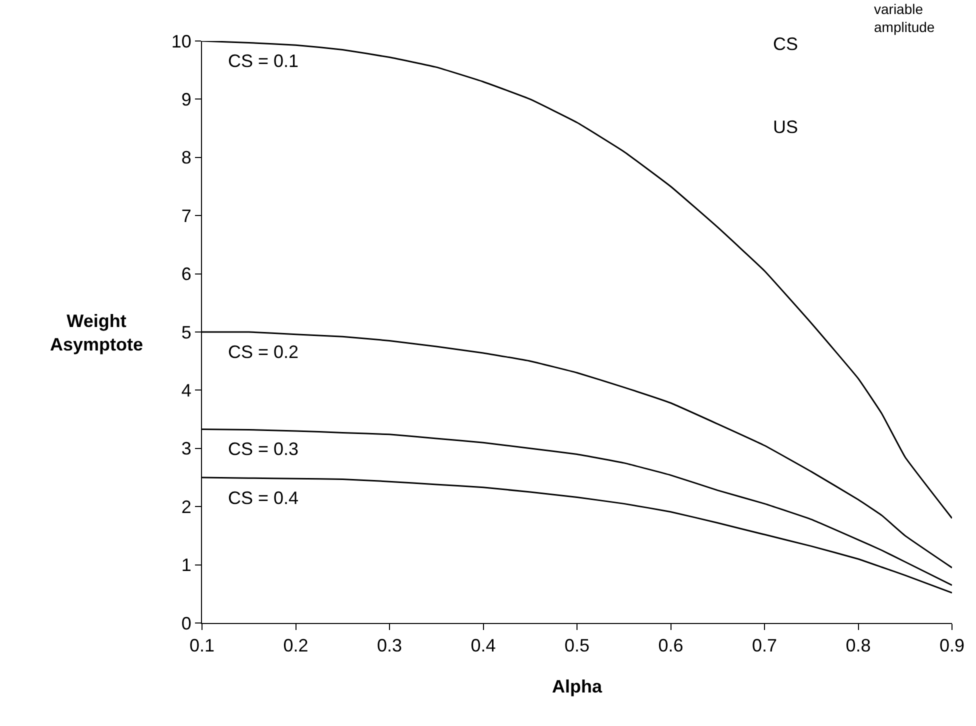 The width and height of the screenshot is (976, 726). I want to click on y-tick-label: 1, so click(186, 565).